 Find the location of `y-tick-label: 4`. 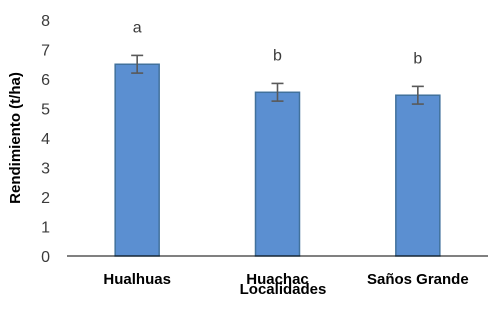

y-tick-label: 4 is located at coordinates (45, 139).